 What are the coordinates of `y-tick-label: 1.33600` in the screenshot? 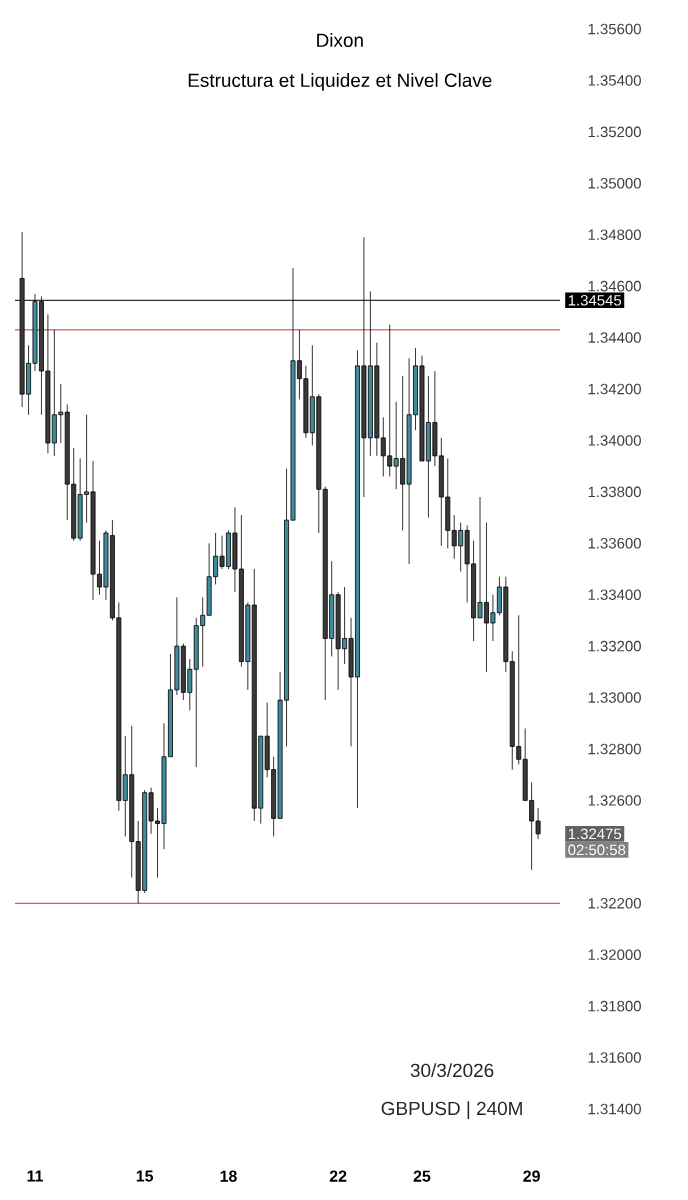 It's located at (614, 543).